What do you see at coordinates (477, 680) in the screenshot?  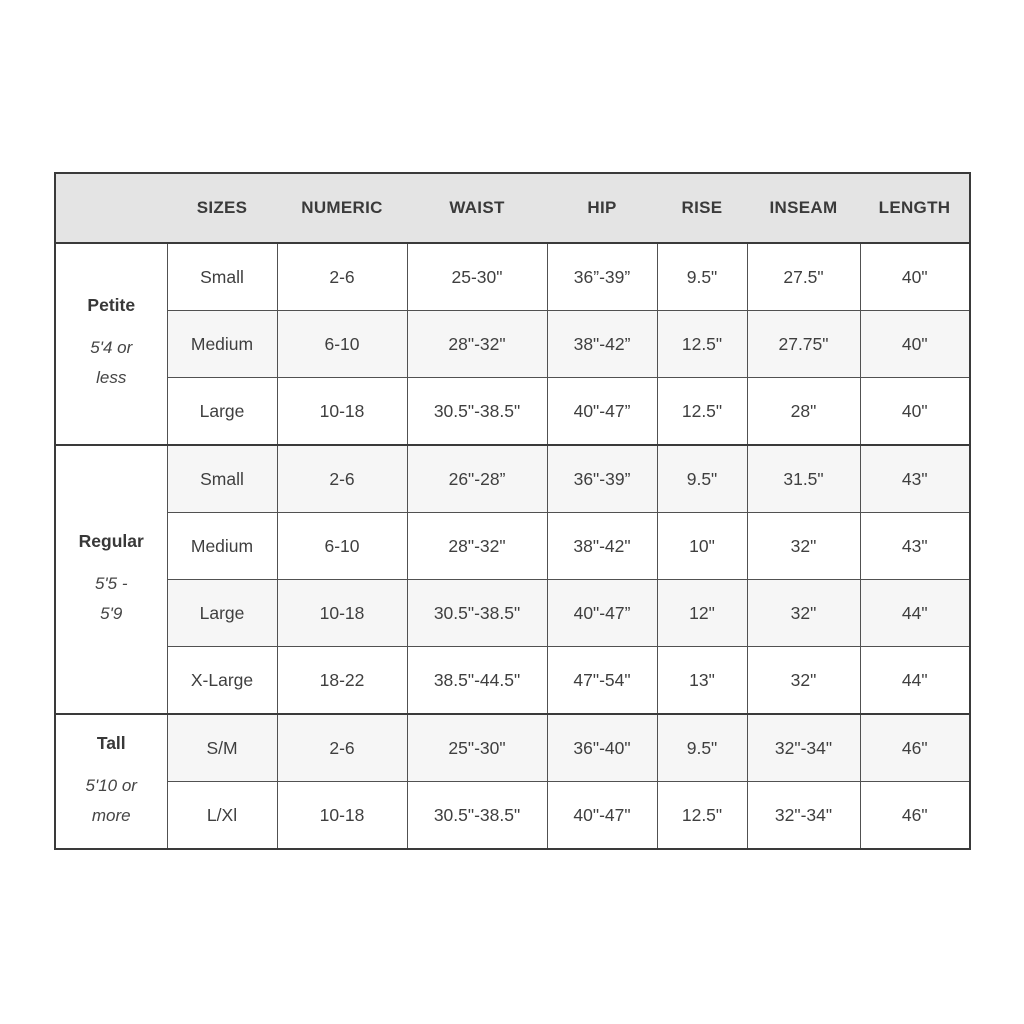 I see `cell-waist: 38.5"-44.5"` at bounding box center [477, 680].